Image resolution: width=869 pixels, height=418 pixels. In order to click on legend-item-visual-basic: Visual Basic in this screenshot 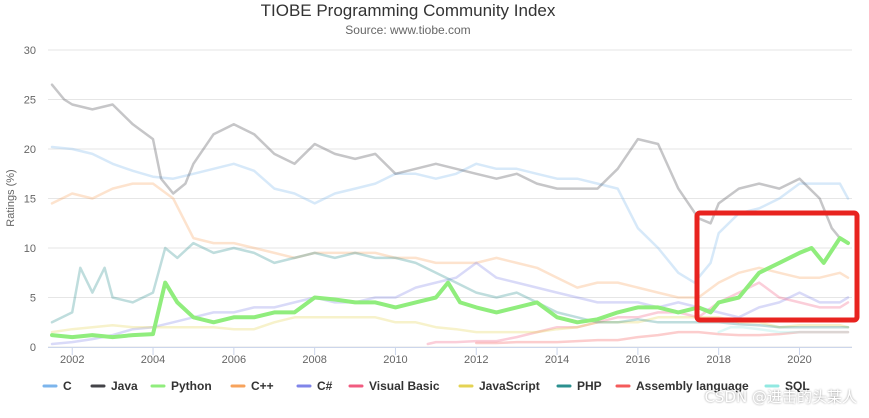, I will do `click(394, 386)`.